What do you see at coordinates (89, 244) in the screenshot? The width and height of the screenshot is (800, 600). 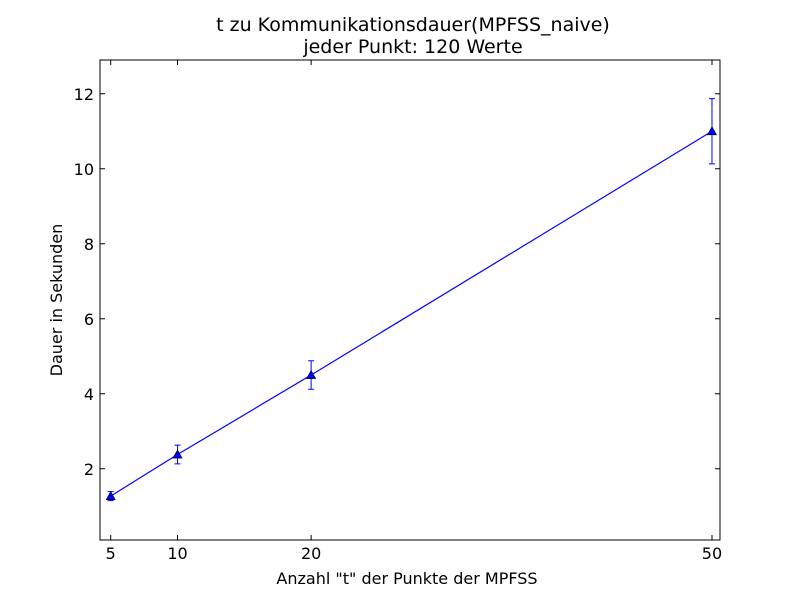 I see `y-tick-label: 8` at bounding box center [89, 244].